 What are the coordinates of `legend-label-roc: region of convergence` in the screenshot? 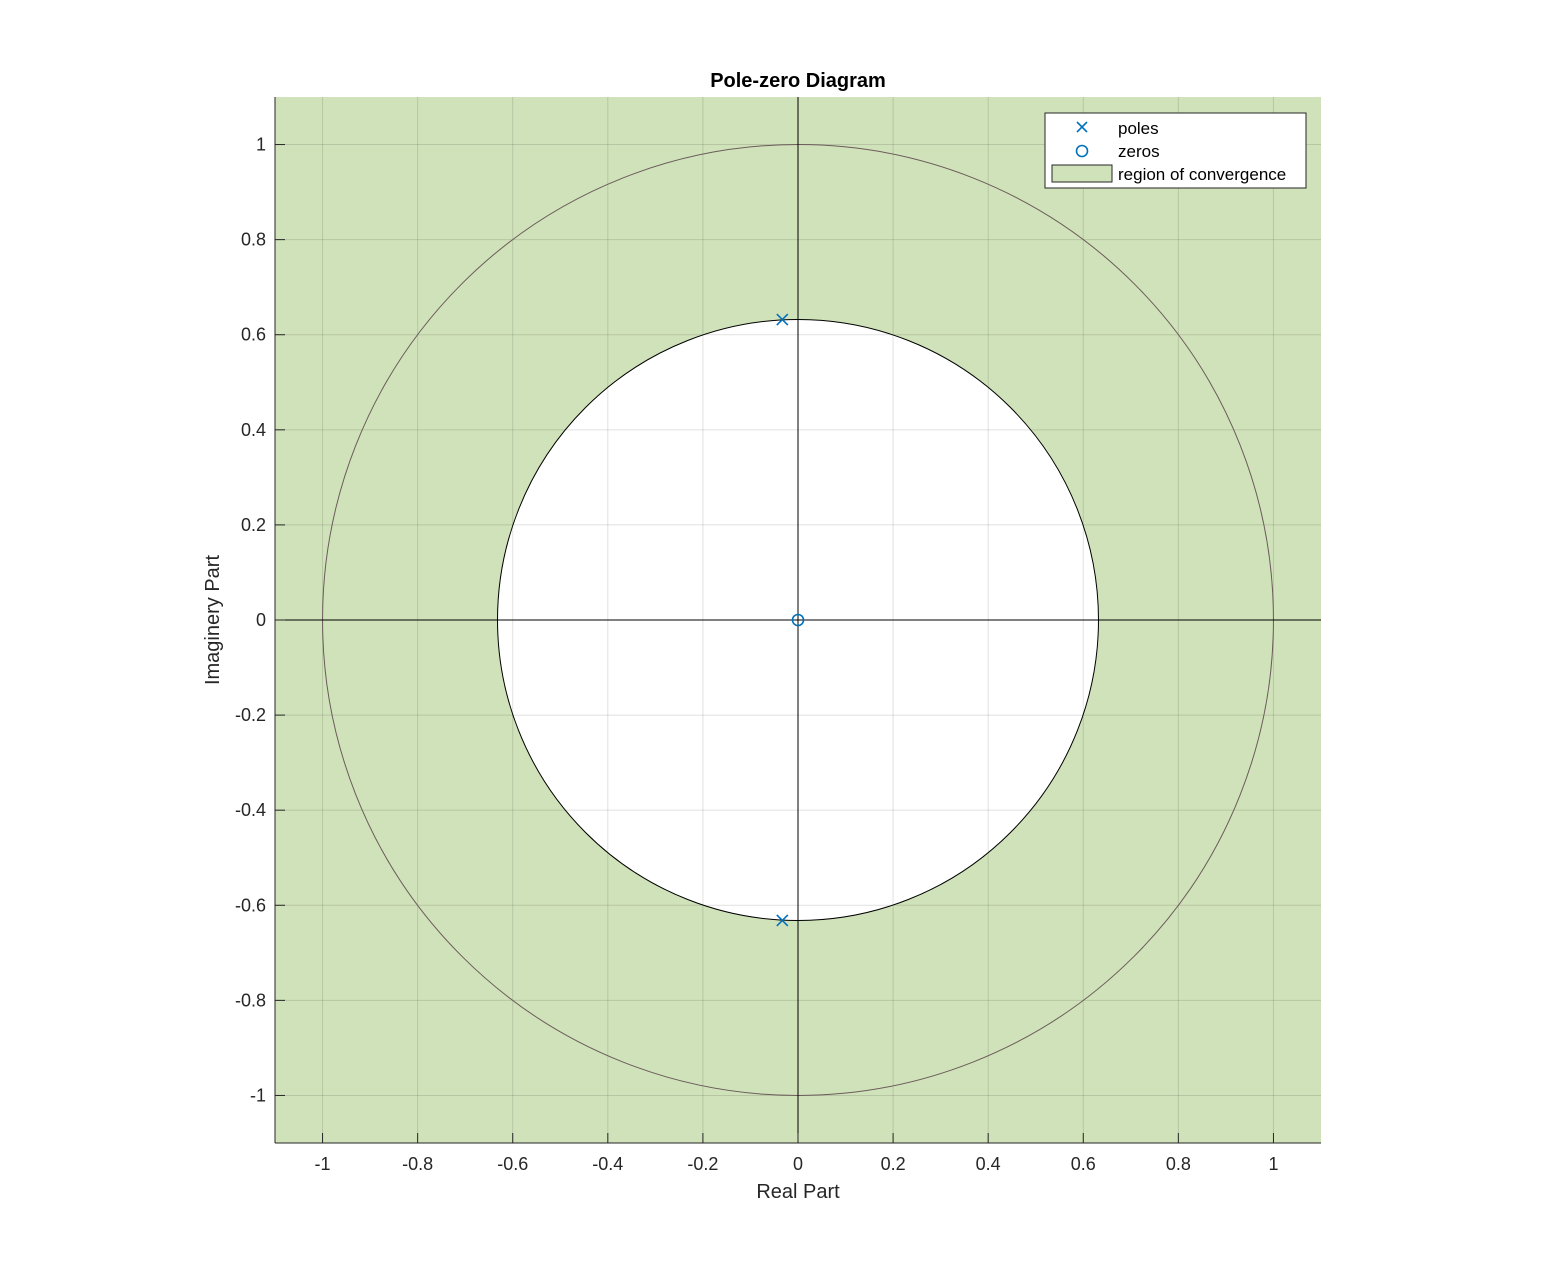 It's located at (1202, 174).